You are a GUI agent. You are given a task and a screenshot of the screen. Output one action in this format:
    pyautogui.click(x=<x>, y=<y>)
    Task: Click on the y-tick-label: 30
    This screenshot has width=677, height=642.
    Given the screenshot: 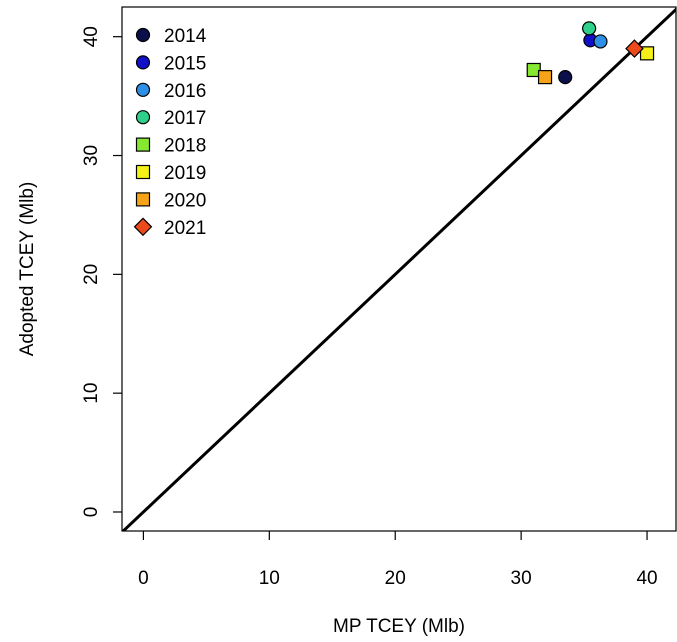 What is the action you would take?
    pyautogui.click(x=91, y=155)
    